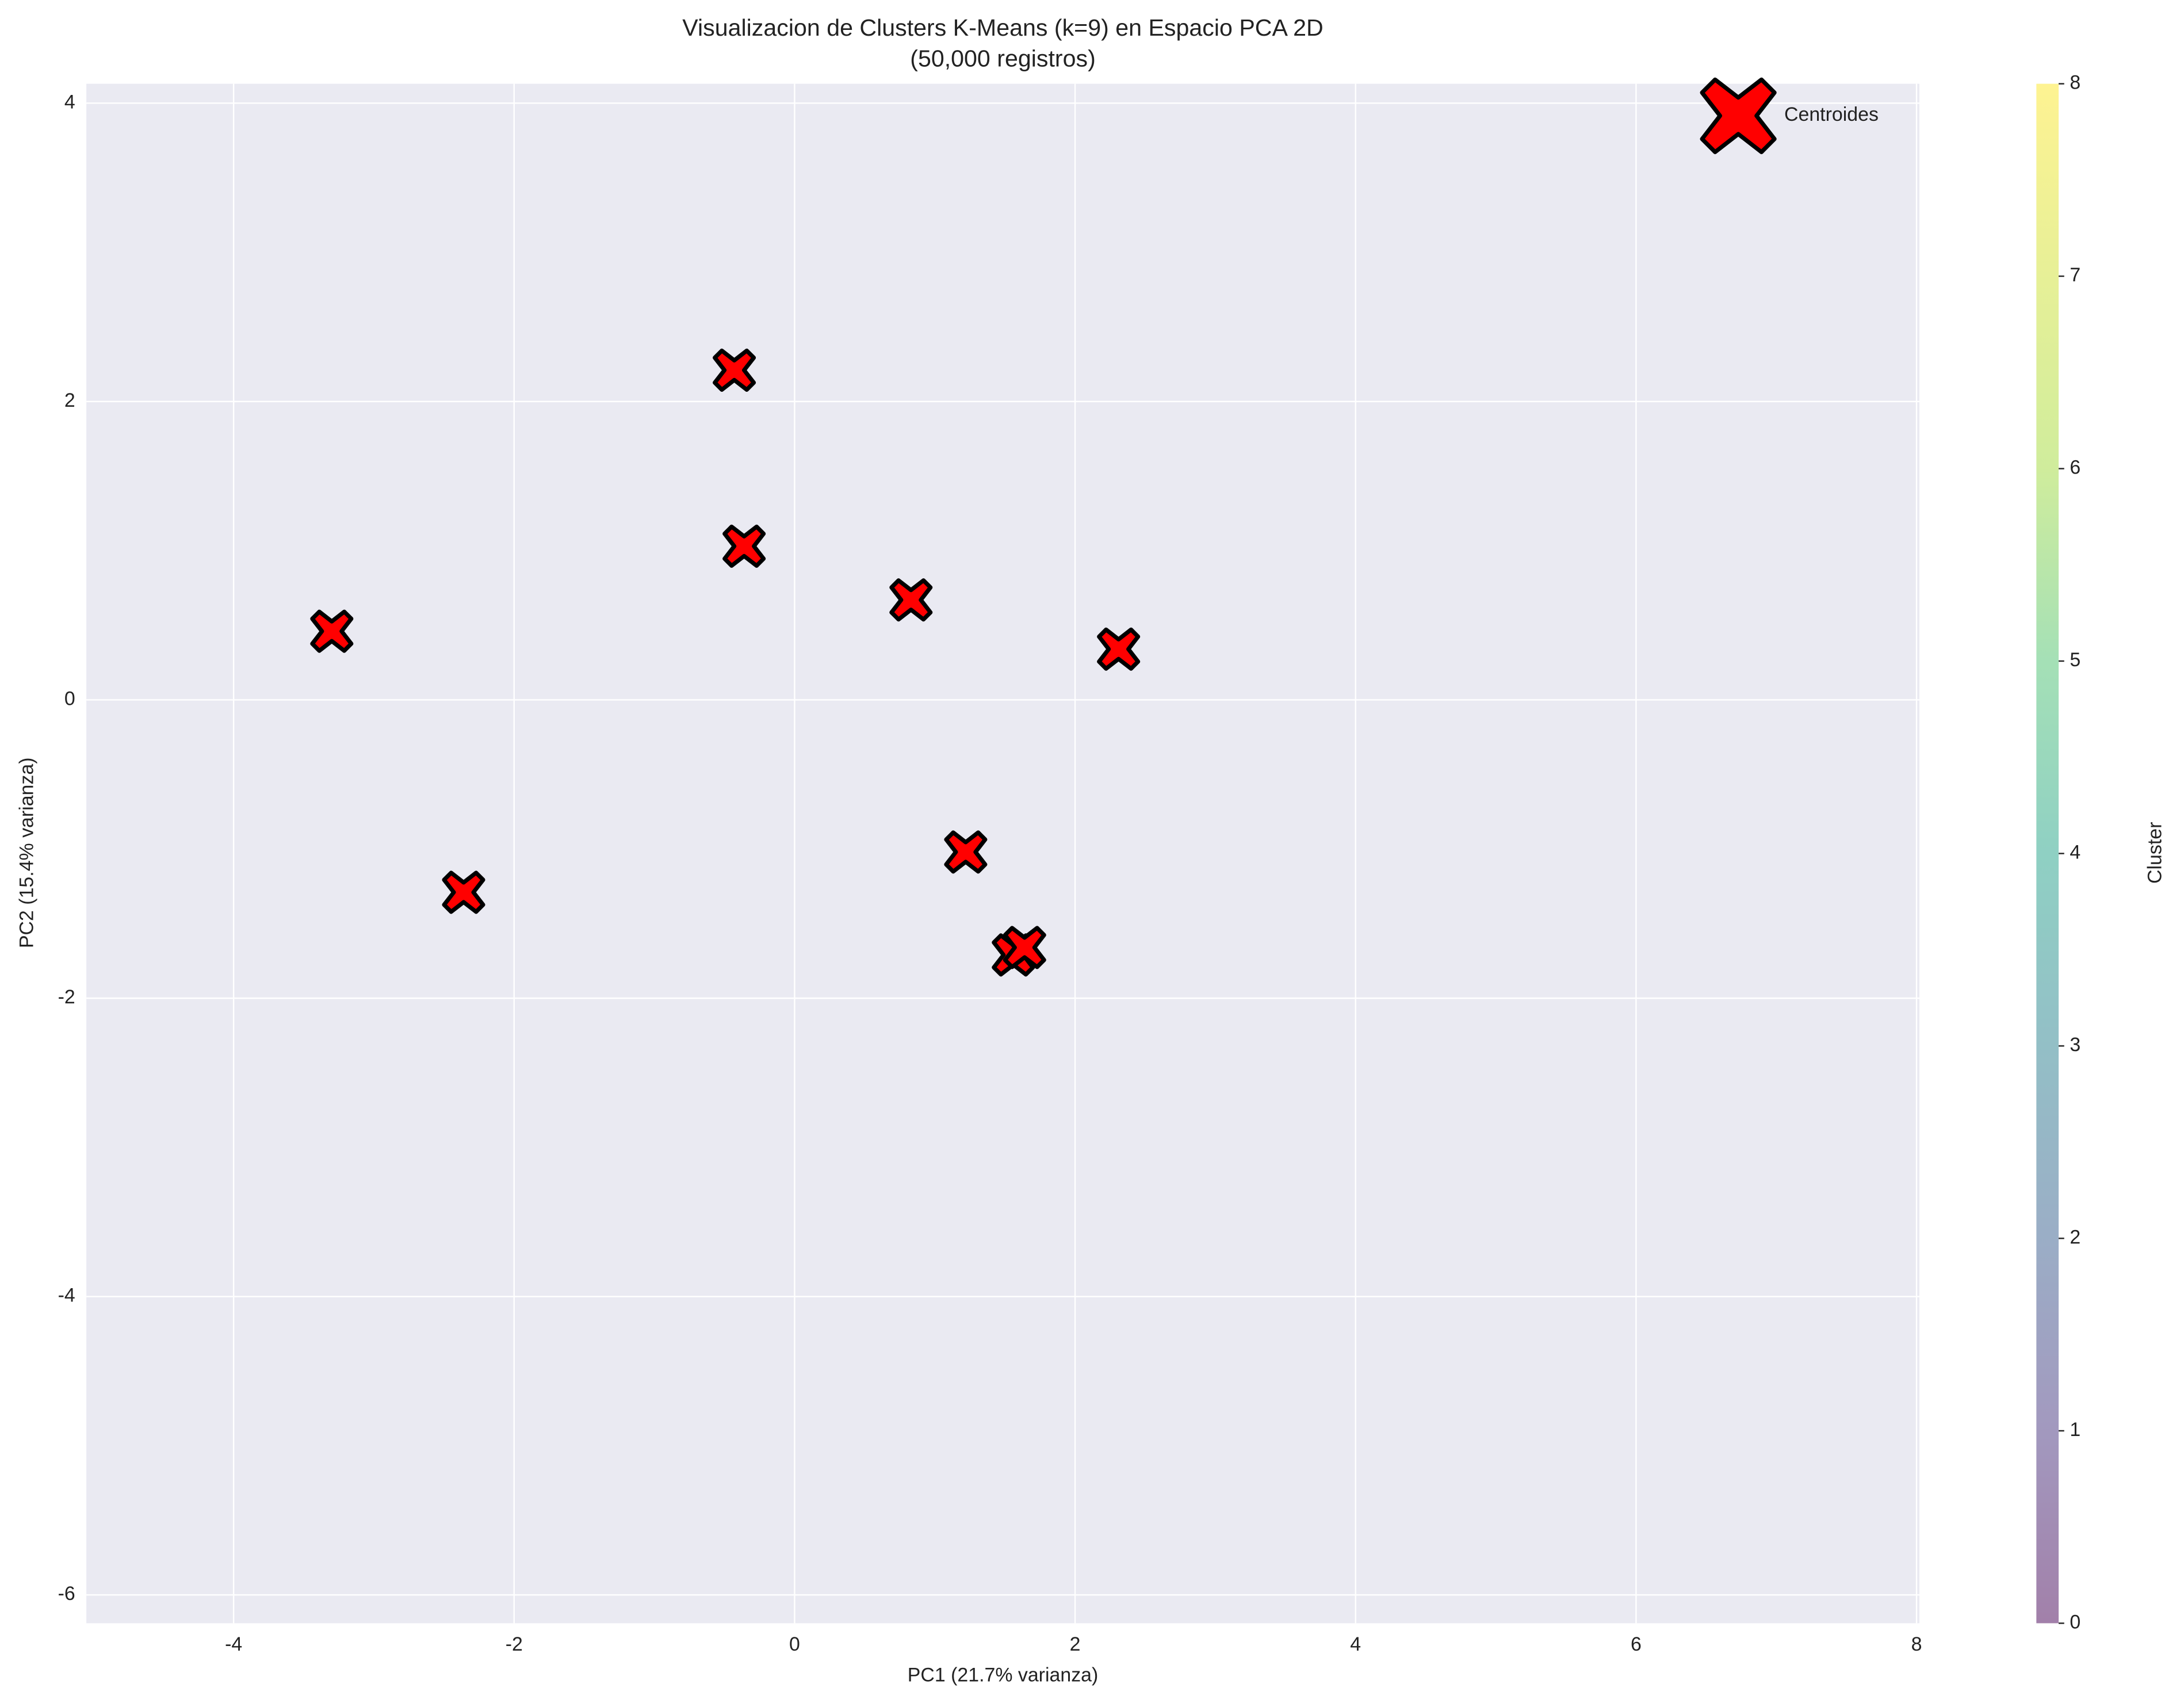 The image size is (2184, 1707). What do you see at coordinates (2155, 853) in the screenshot?
I see `colorbar-label: Cluster` at bounding box center [2155, 853].